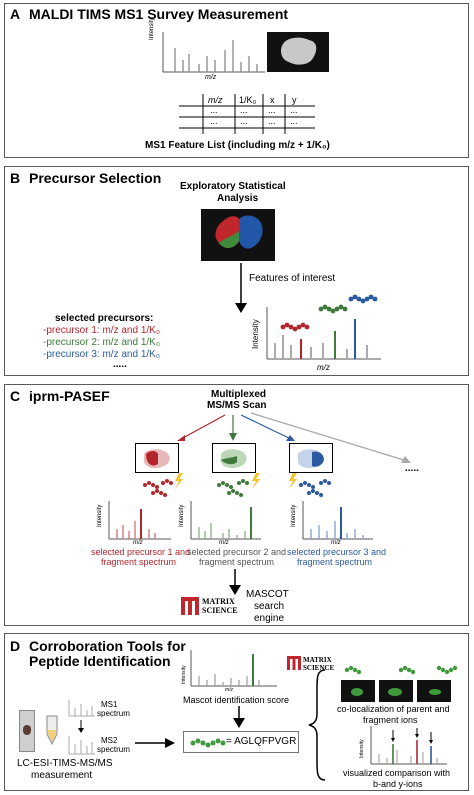 The height and width of the screenshot is (795, 474). I want to click on frag3-x-axis: m/z, so click(336, 543).